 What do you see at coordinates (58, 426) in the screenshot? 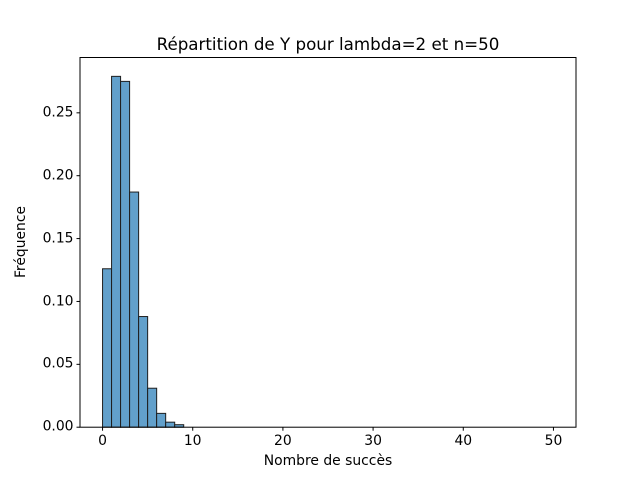
I see `y-tick-label: 0.00` at bounding box center [58, 426].